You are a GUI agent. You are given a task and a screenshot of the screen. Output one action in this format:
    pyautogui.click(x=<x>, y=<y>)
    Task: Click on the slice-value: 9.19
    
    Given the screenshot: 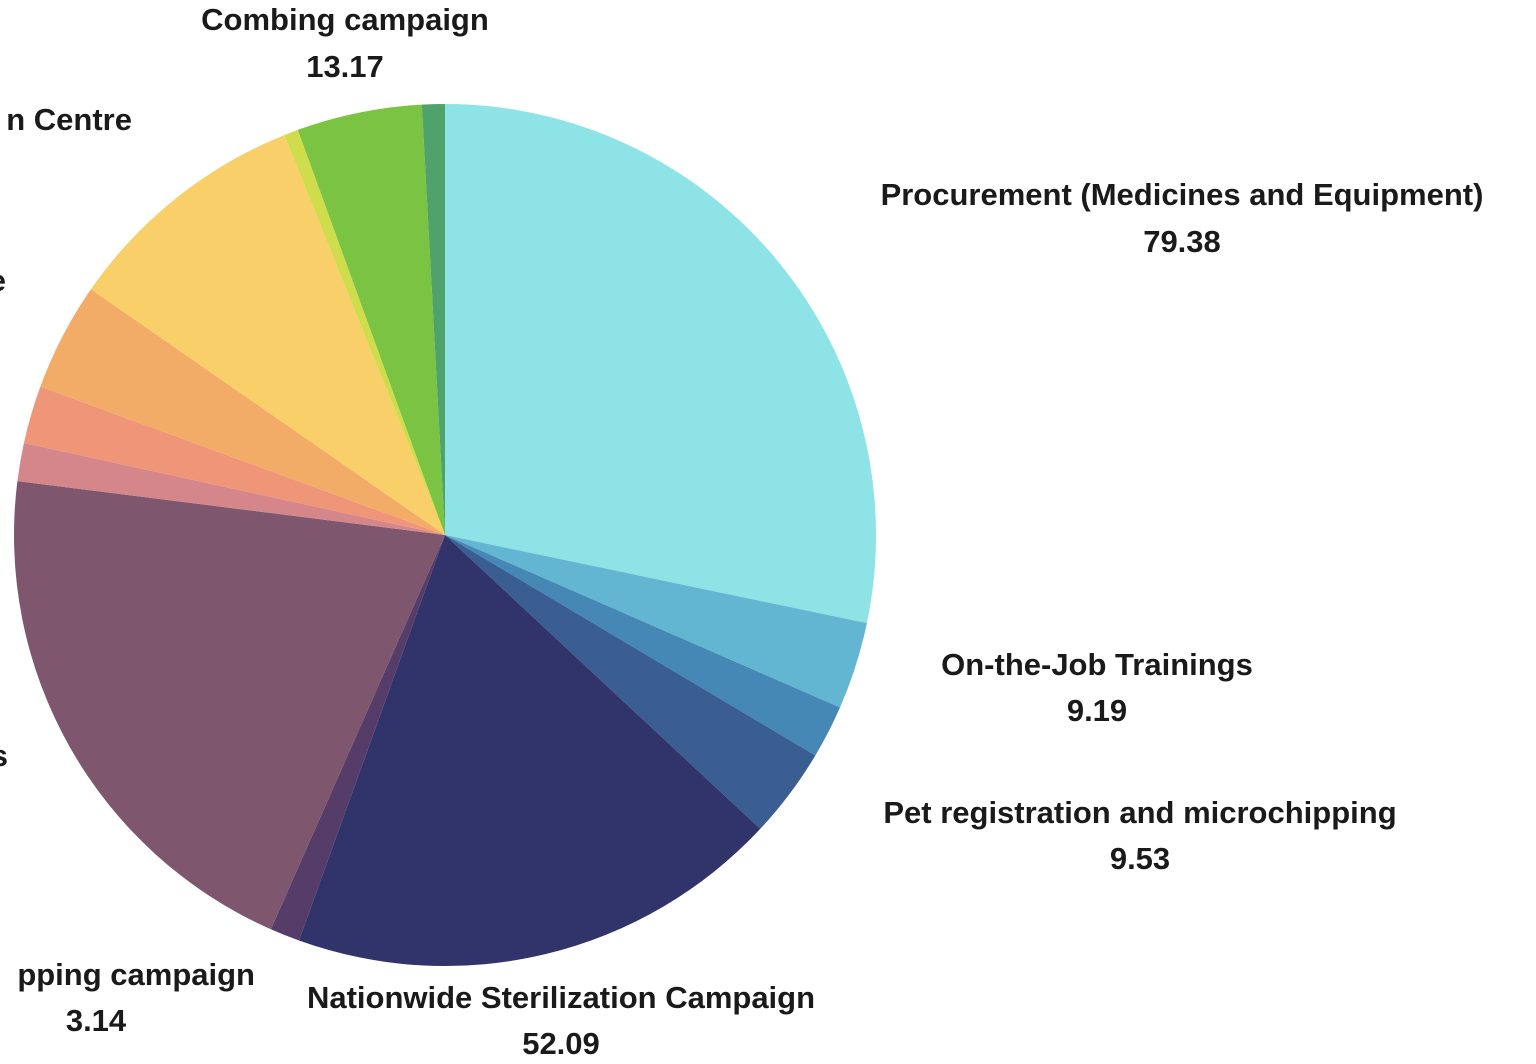 What is the action you would take?
    pyautogui.click(x=1097, y=710)
    